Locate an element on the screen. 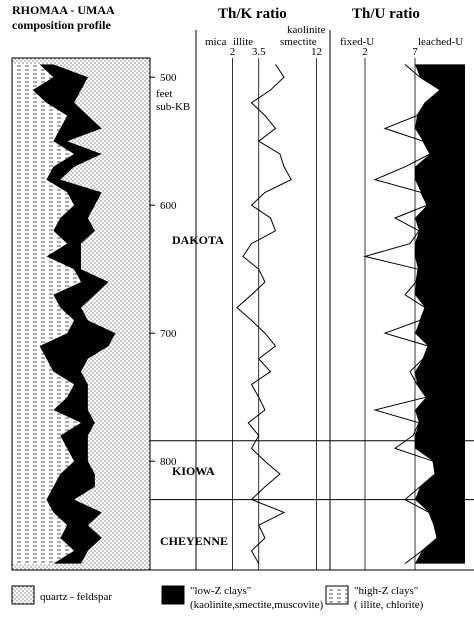  y-tick-label: 700 is located at coordinates (168, 334).